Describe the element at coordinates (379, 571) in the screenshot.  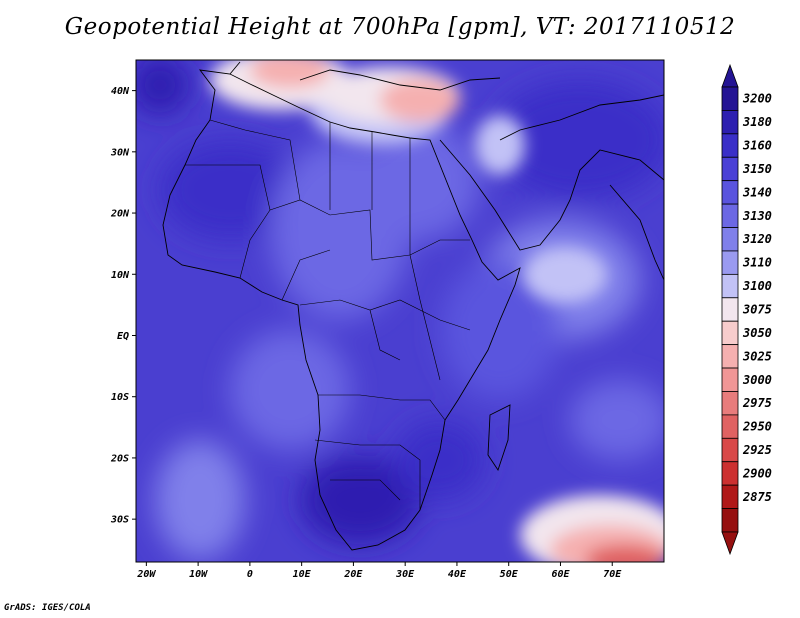
I see `longitude-axis: 20W 10W 0 10E 20E 30E 40E 50E 60E 70E` at that location.